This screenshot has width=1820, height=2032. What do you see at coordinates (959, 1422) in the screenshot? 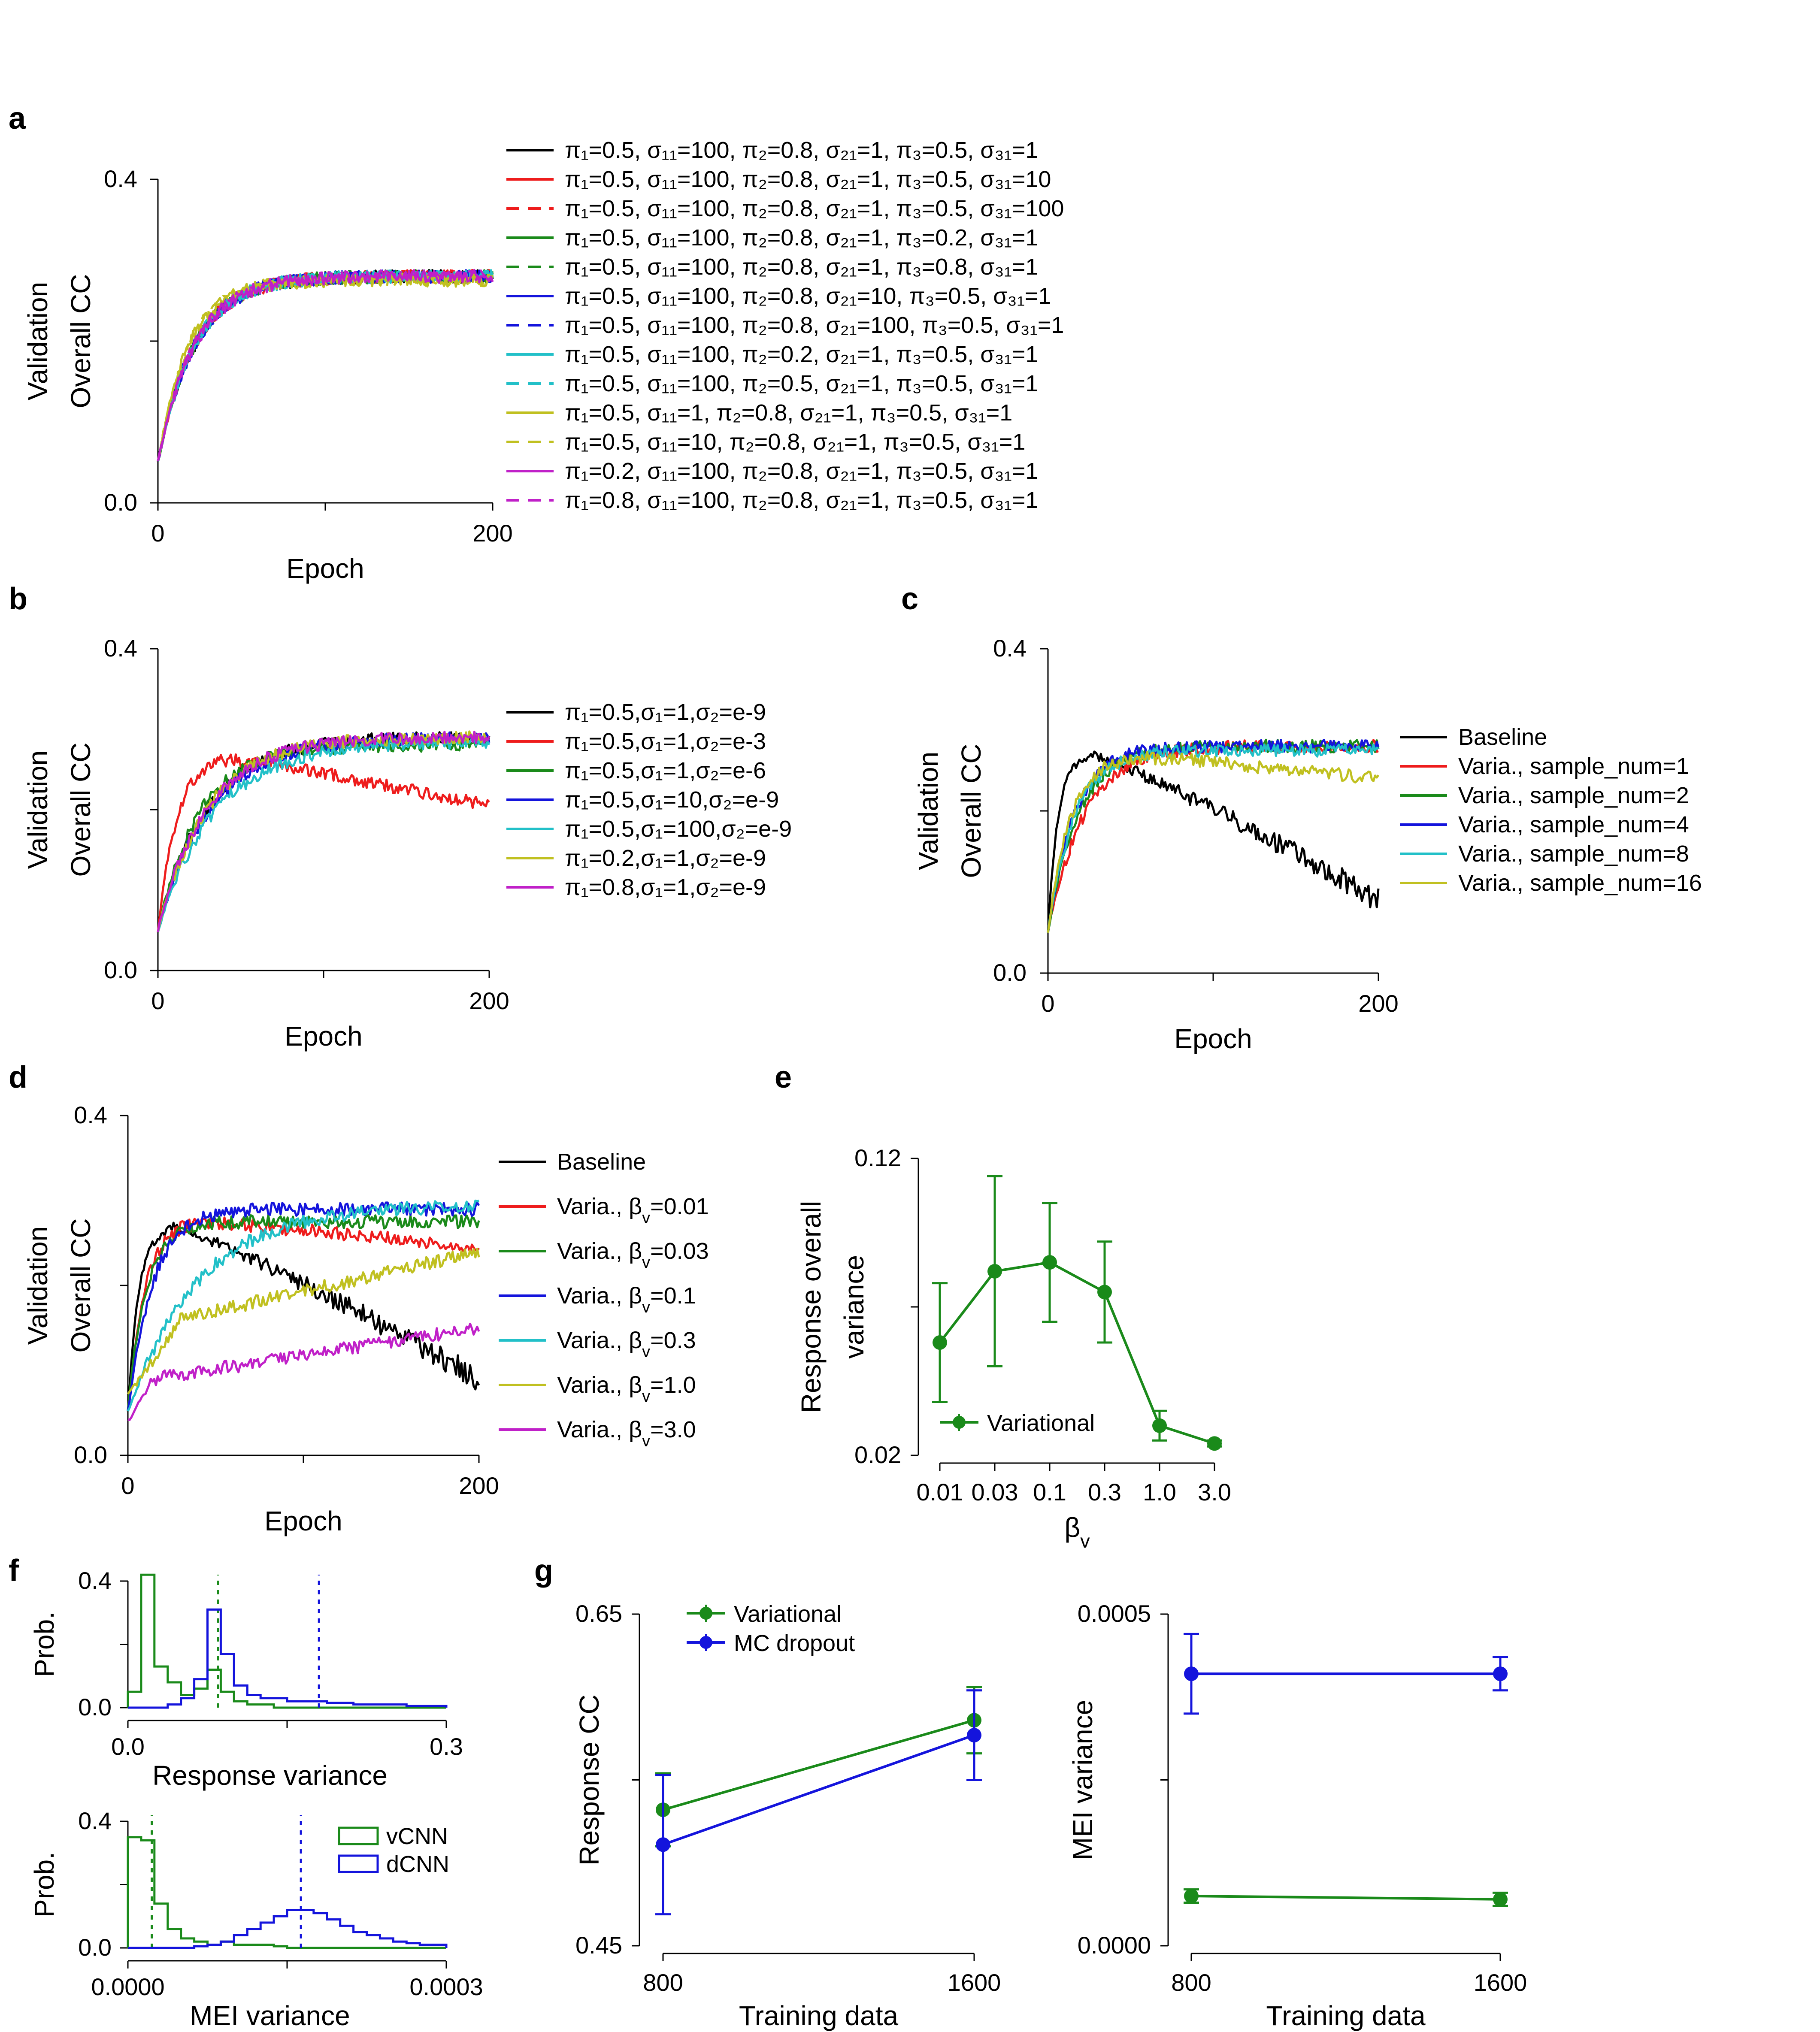
I see `legend-marker` at bounding box center [959, 1422].